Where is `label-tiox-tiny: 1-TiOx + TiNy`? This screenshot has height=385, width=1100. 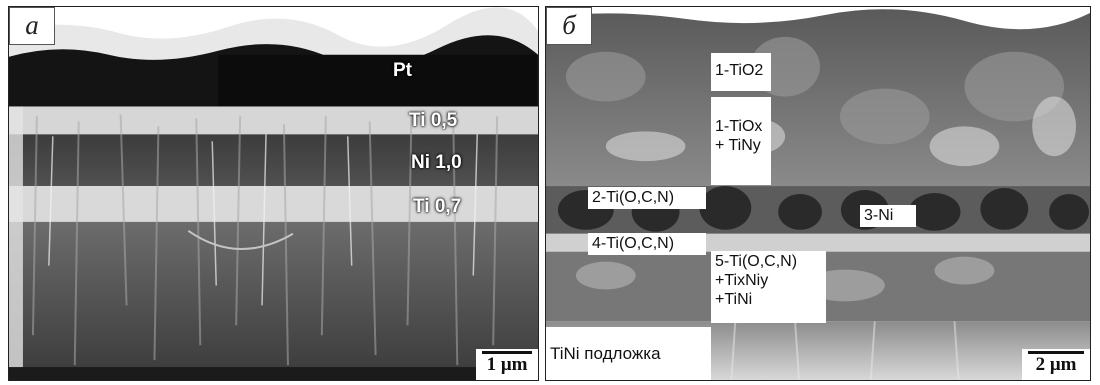 label-tiox-tiny: 1-TiOx + TiNy is located at coordinates (741, 141).